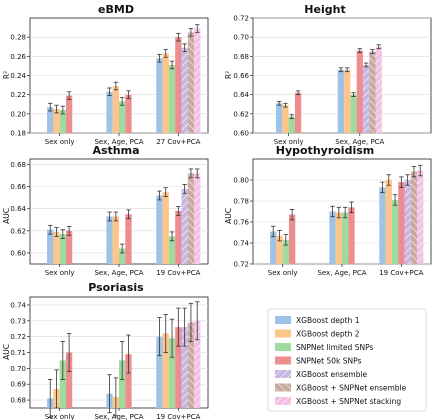 Image resolution: width=440 pixels, height=420 pixels. I want to click on y-axis-label: R², so click(228, 75).